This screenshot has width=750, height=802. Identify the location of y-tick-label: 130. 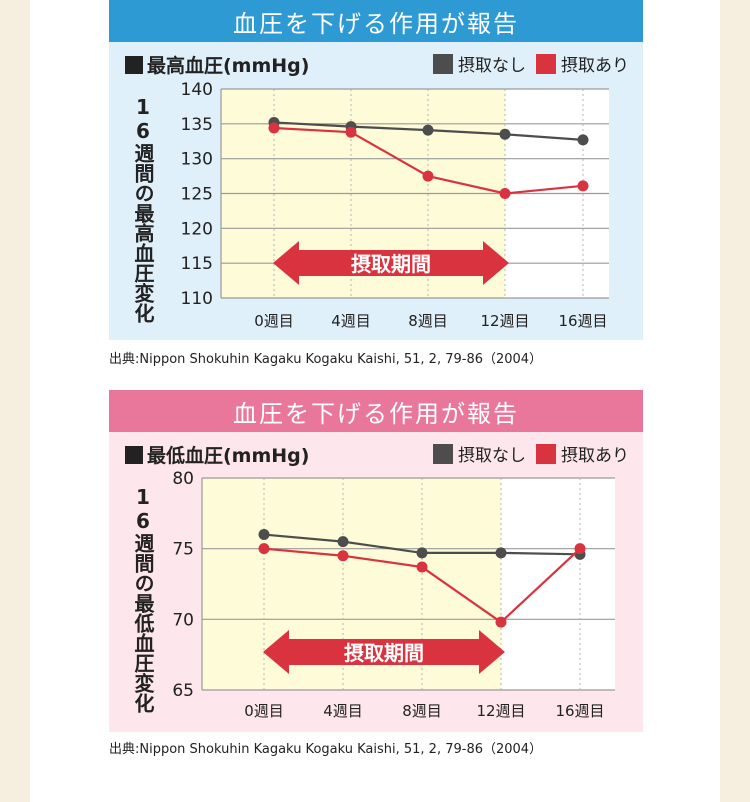
(197, 160).